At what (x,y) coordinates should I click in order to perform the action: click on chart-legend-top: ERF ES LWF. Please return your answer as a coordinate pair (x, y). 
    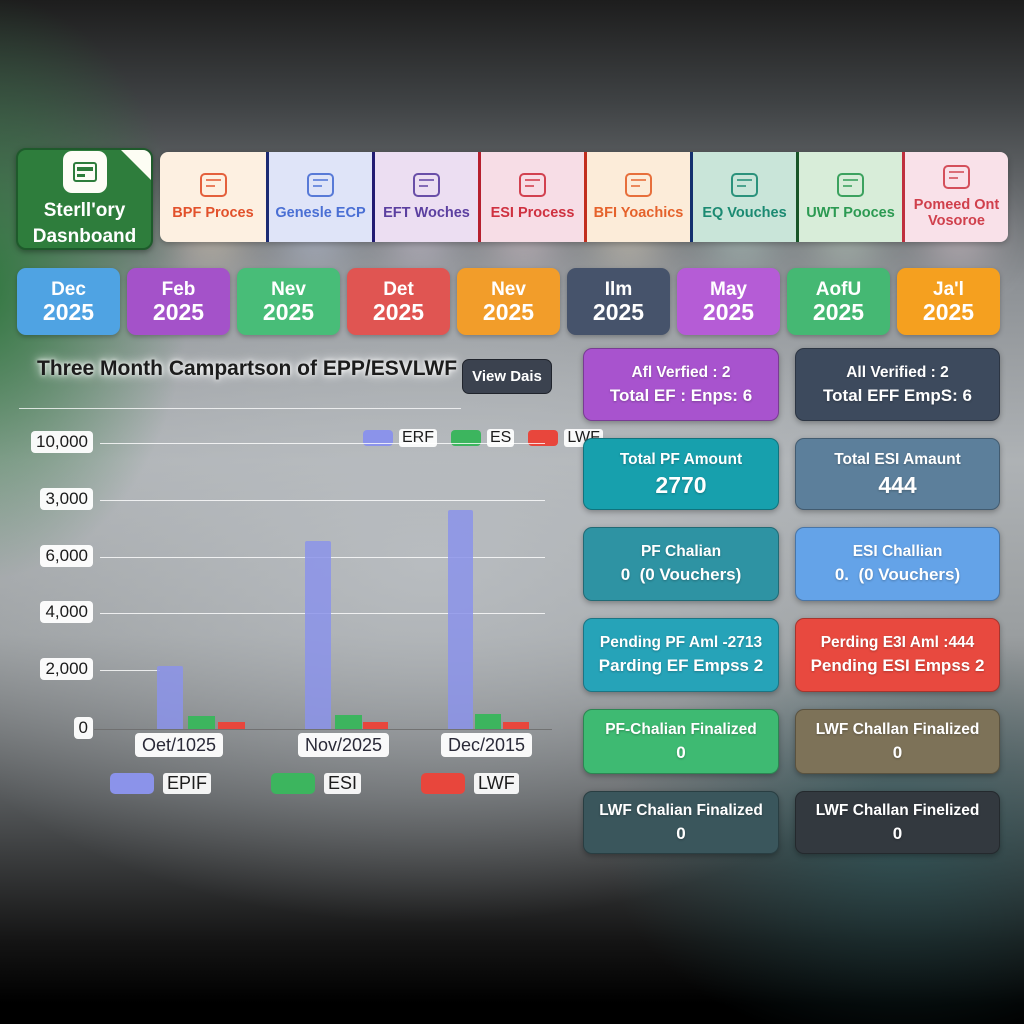
    Looking at the image, I should click on (483, 438).